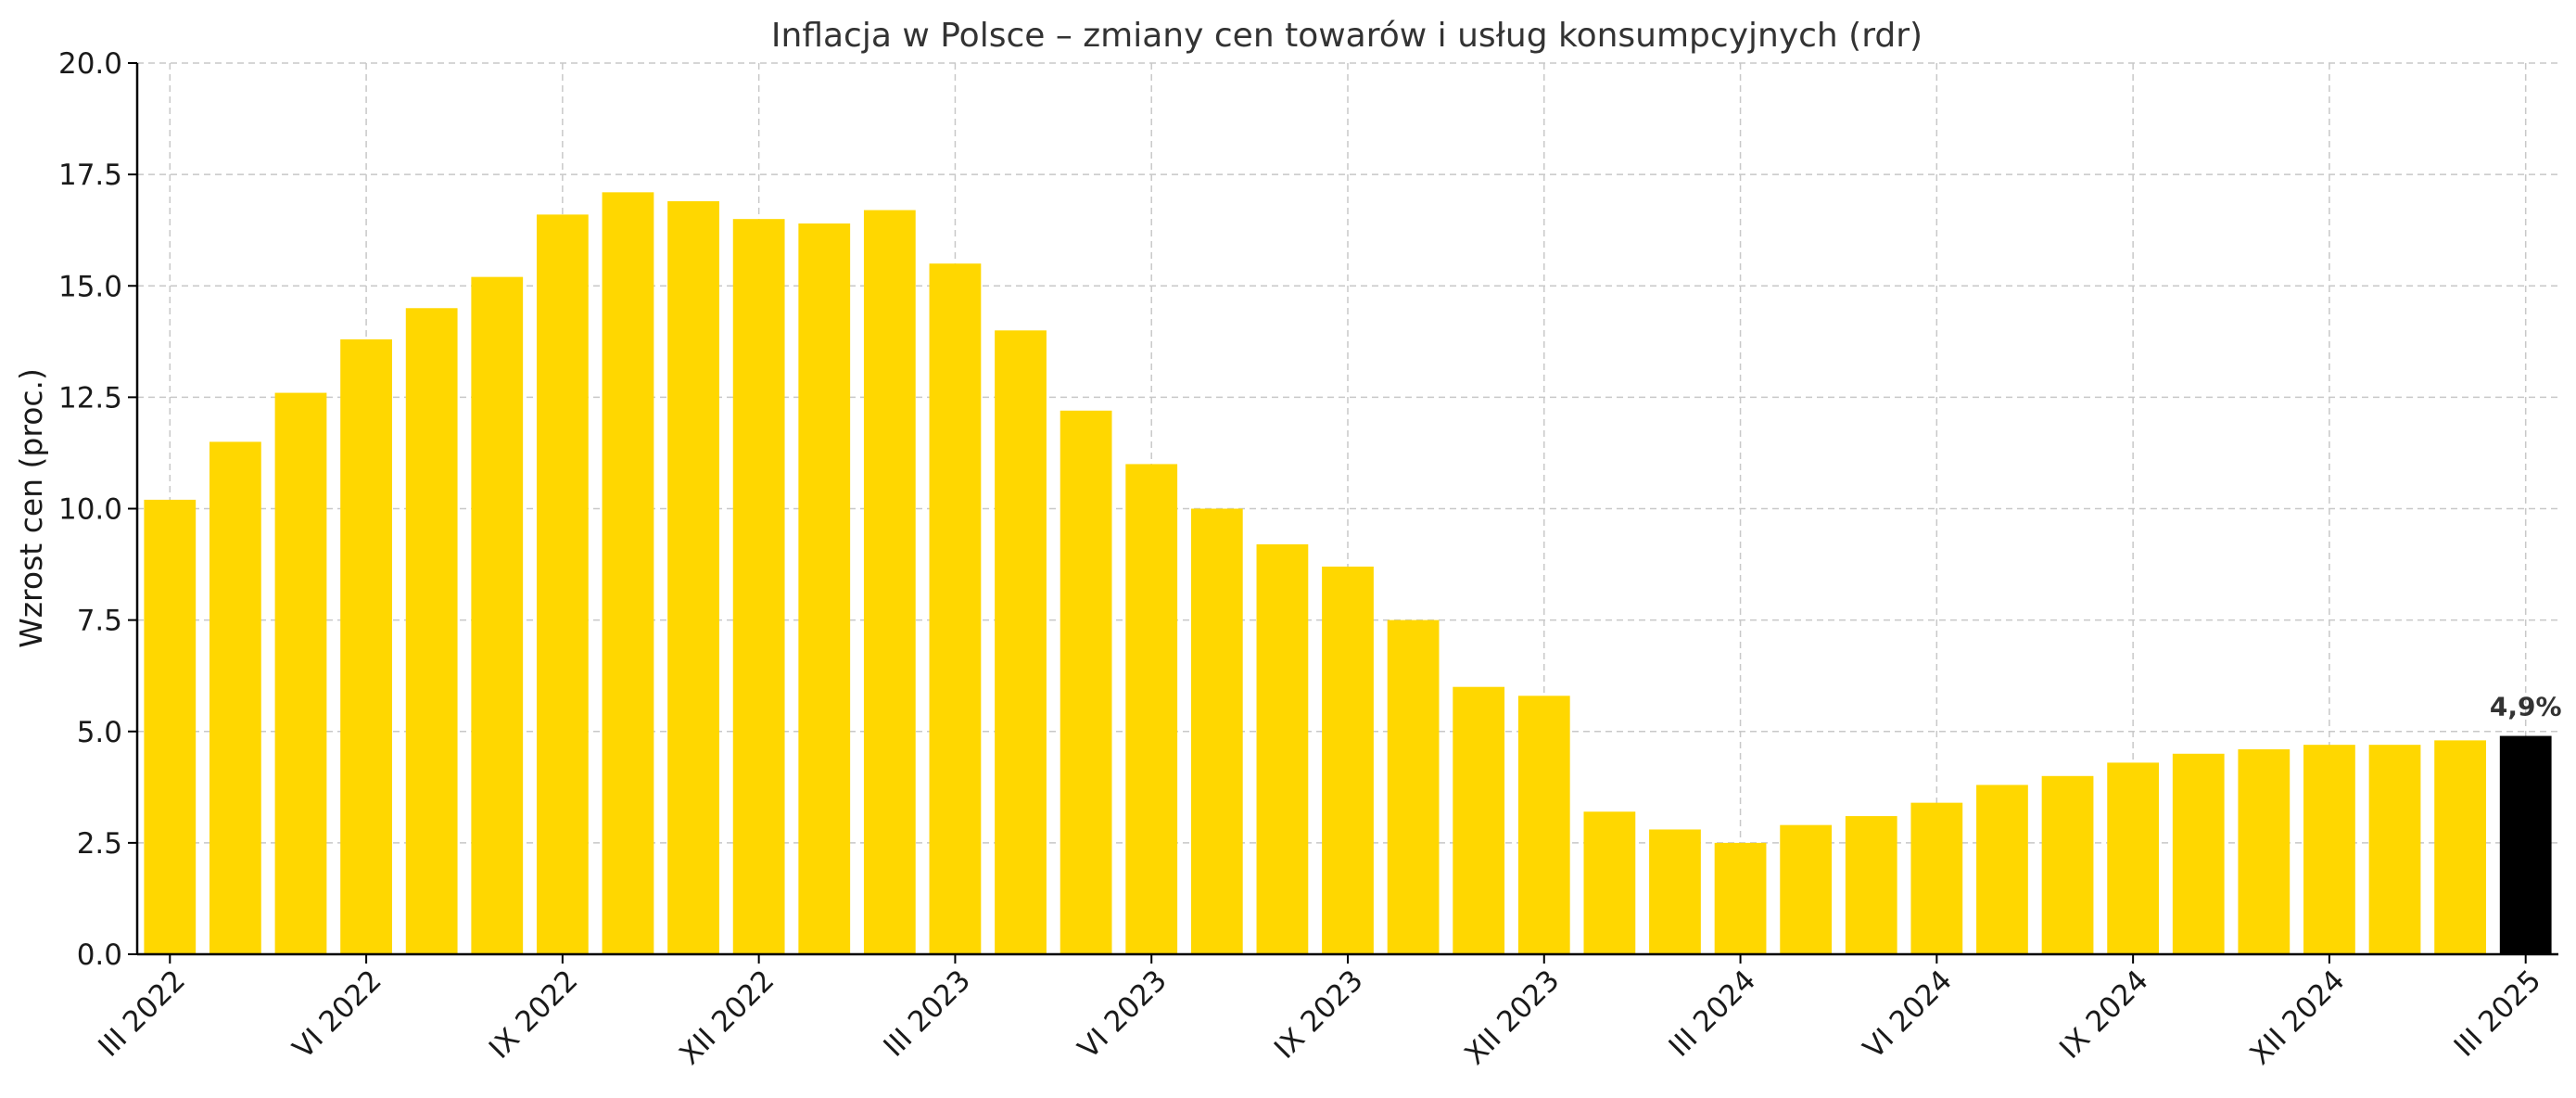  I want to click on x-tick-label: III 2022, so click(142, 1014).